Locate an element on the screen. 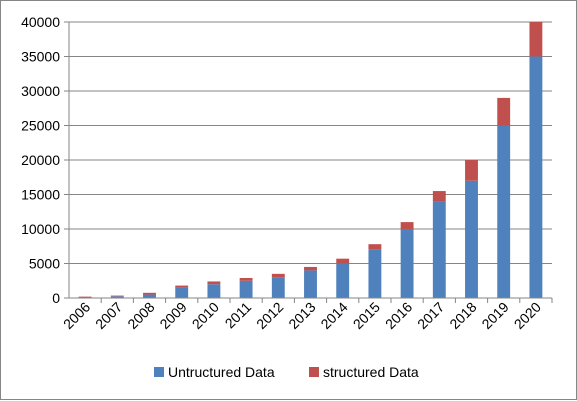 The image size is (577, 401). bar-unstructured-2011 is located at coordinates (246, 289).